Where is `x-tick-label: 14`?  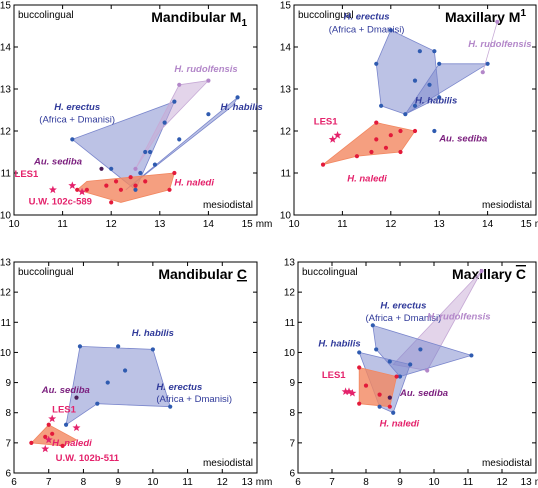
x-tick-label: 14 is located at coordinates (209, 224).